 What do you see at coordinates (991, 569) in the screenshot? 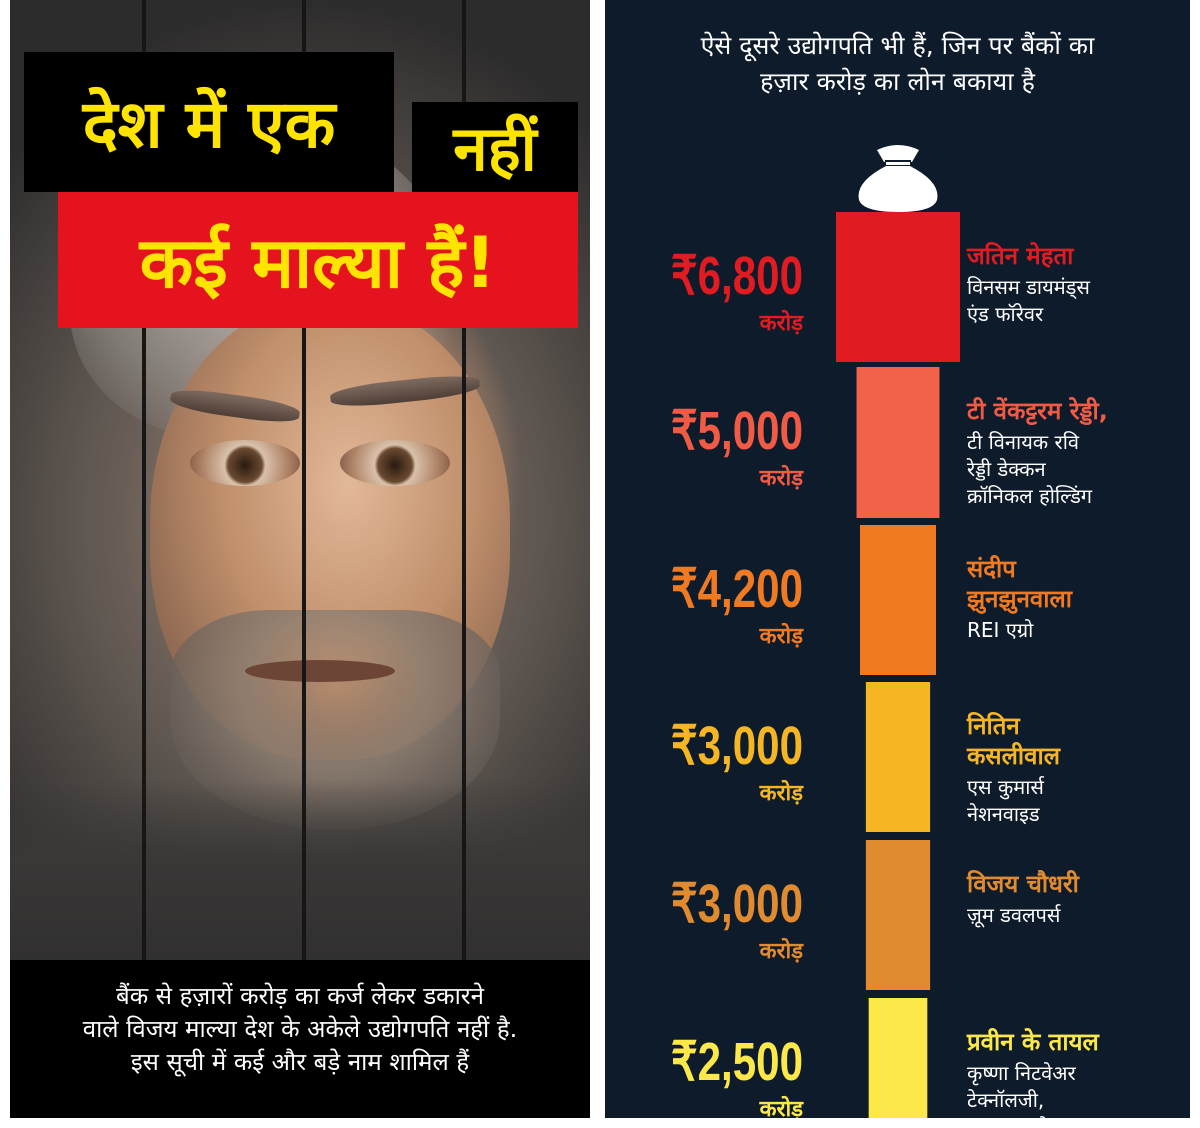
I see `person-name: संदीप` at bounding box center [991, 569].